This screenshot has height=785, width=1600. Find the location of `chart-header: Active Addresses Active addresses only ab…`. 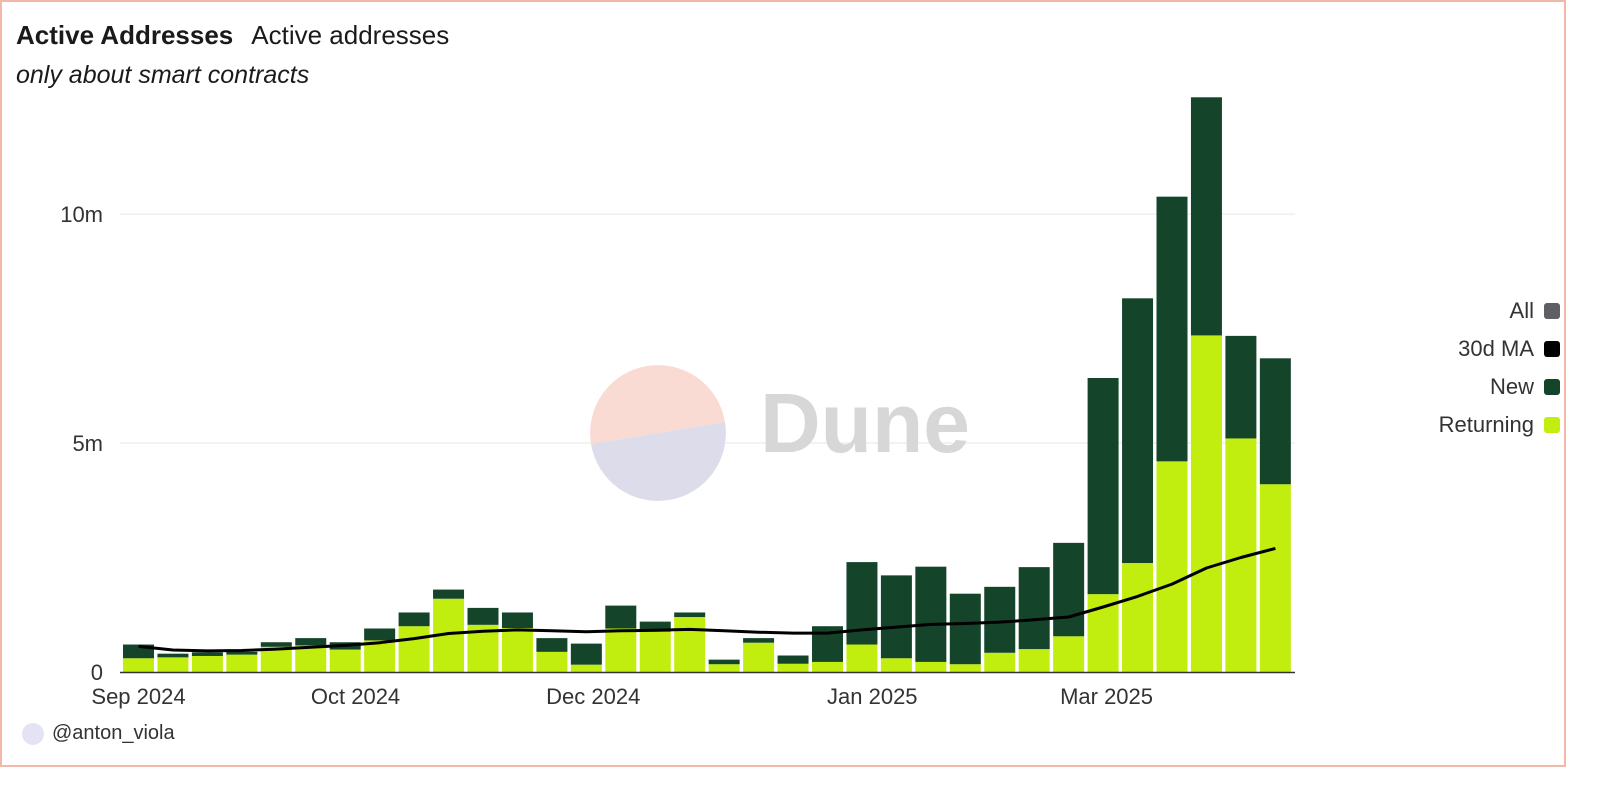

chart-header: Active Addresses Active addresses only ab… is located at coordinates (232, 55).